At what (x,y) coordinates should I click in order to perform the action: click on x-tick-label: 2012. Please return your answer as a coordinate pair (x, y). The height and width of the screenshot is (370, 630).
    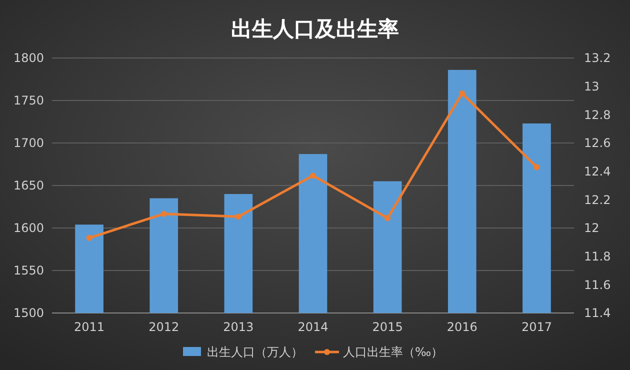
    Looking at the image, I should click on (164, 327).